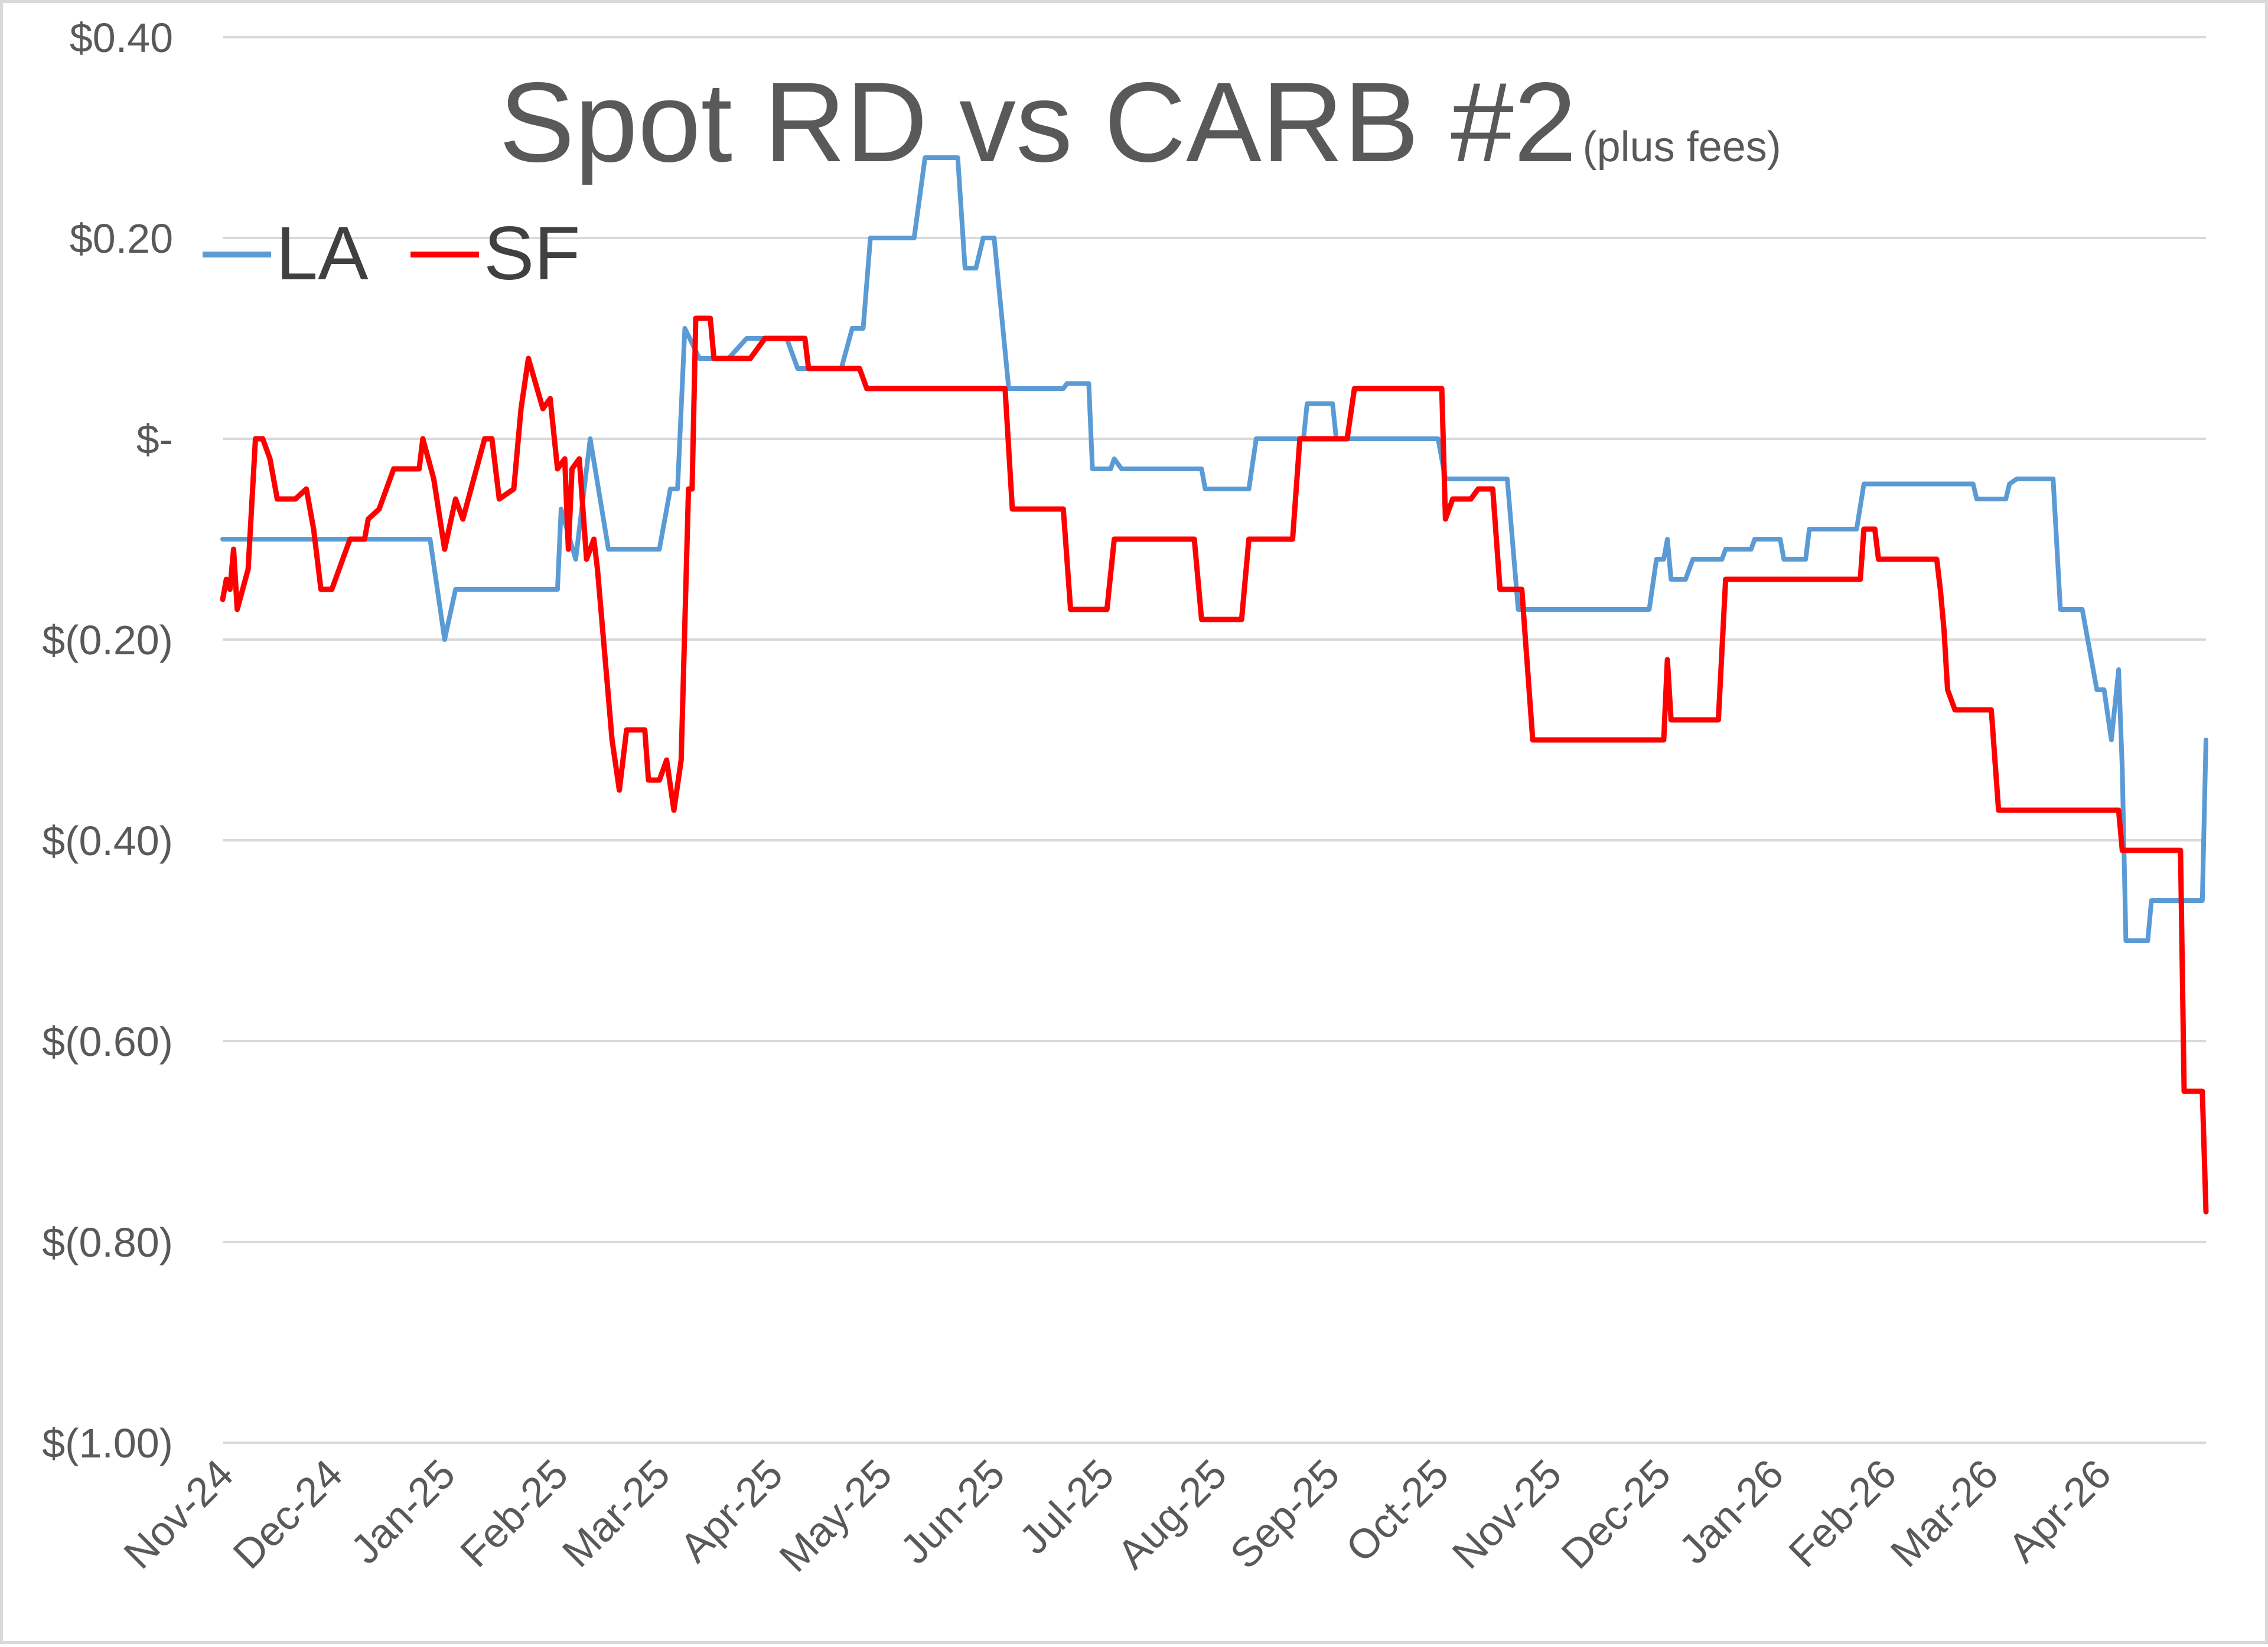 The width and height of the screenshot is (2268, 1647). I want to click on x-tick-label: Feb-26, so click(1842, 1513).